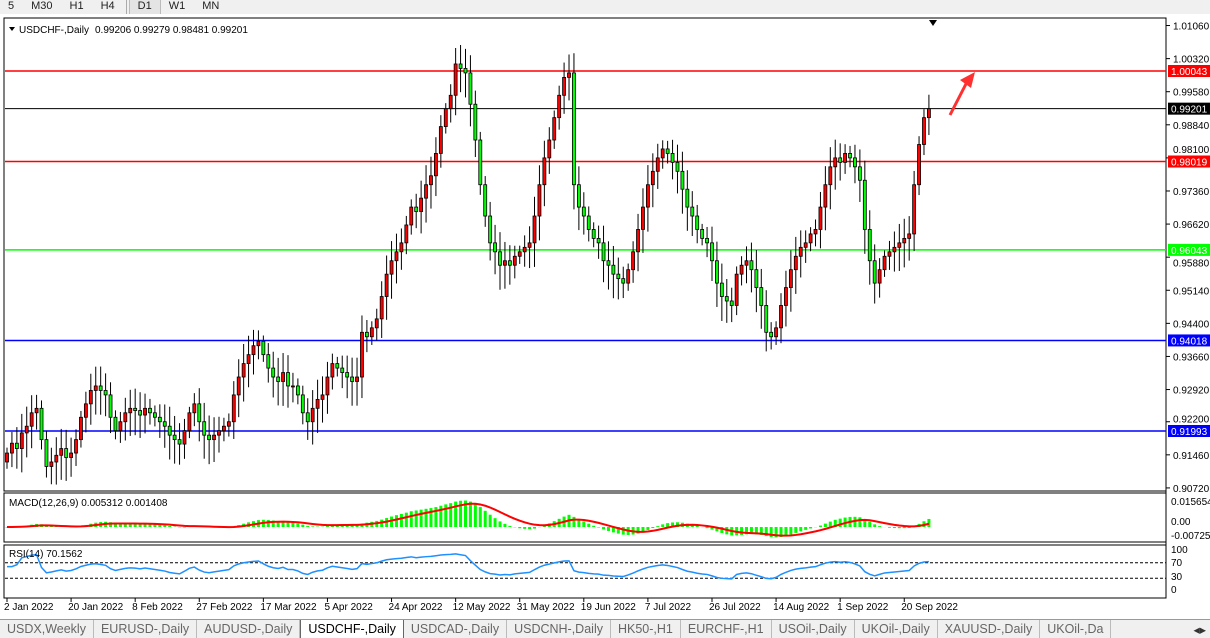 The width and height of the screenshot is (1210, 638). I want to click on chart-tab: EURCHF-,H1, so click(726, 629).